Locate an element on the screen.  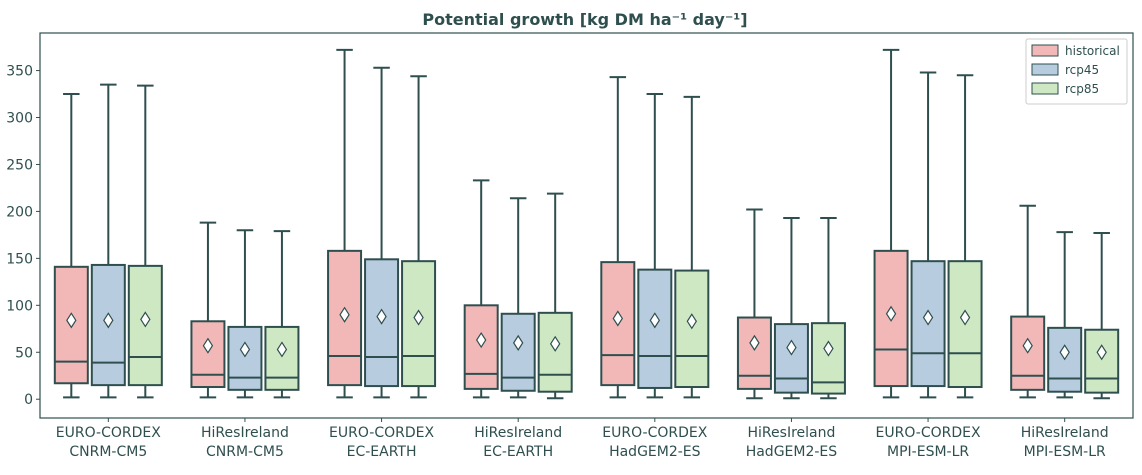
y-tick-label: 150 is located at coordinates (19, 259).